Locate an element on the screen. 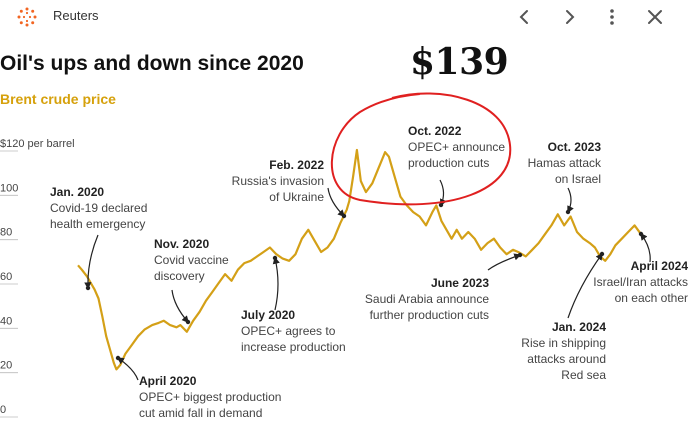 The width and height of the screenshot is (689, 425). annotation-description: further production cuts is located at coordinates (429, 315).